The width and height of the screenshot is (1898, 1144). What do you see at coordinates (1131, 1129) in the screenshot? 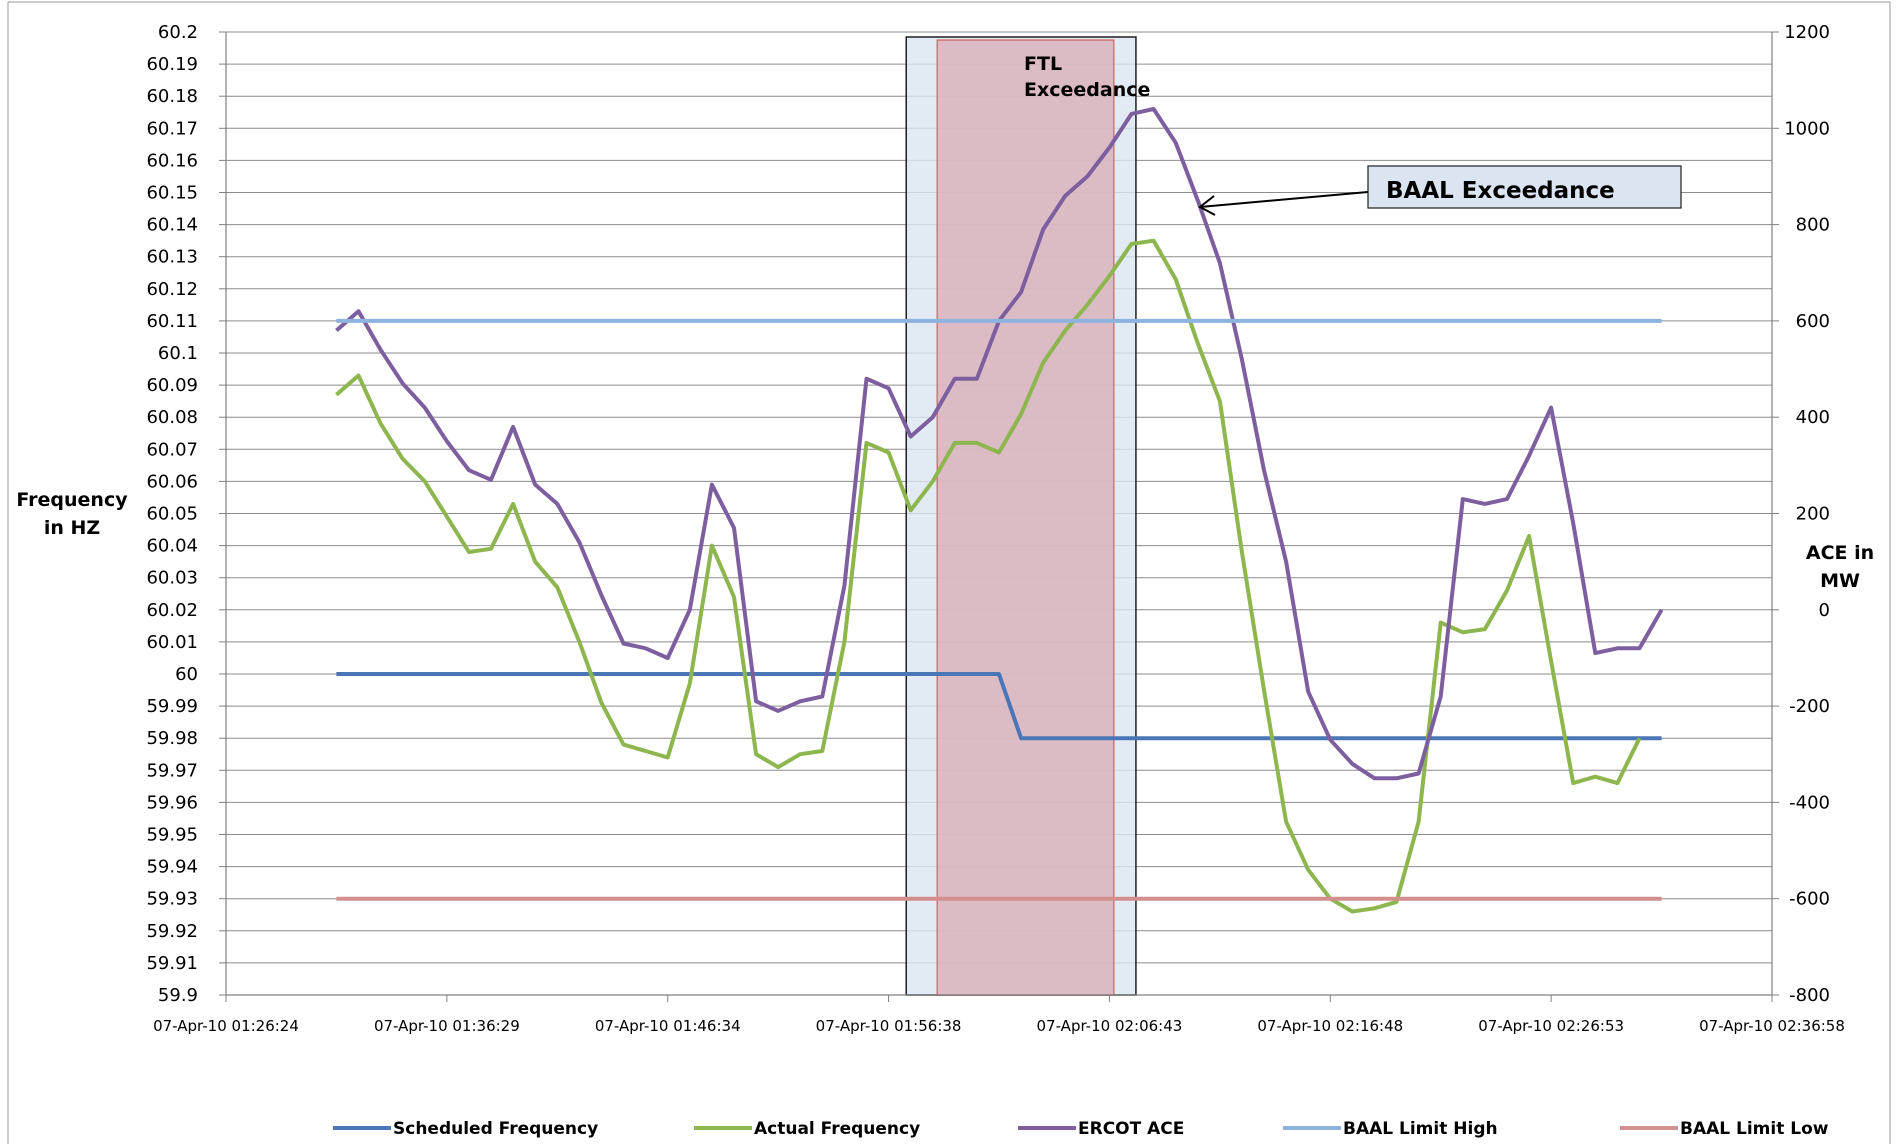
I see `legend-label: ERCOT ACE` at bounding box center [1131, 1129].